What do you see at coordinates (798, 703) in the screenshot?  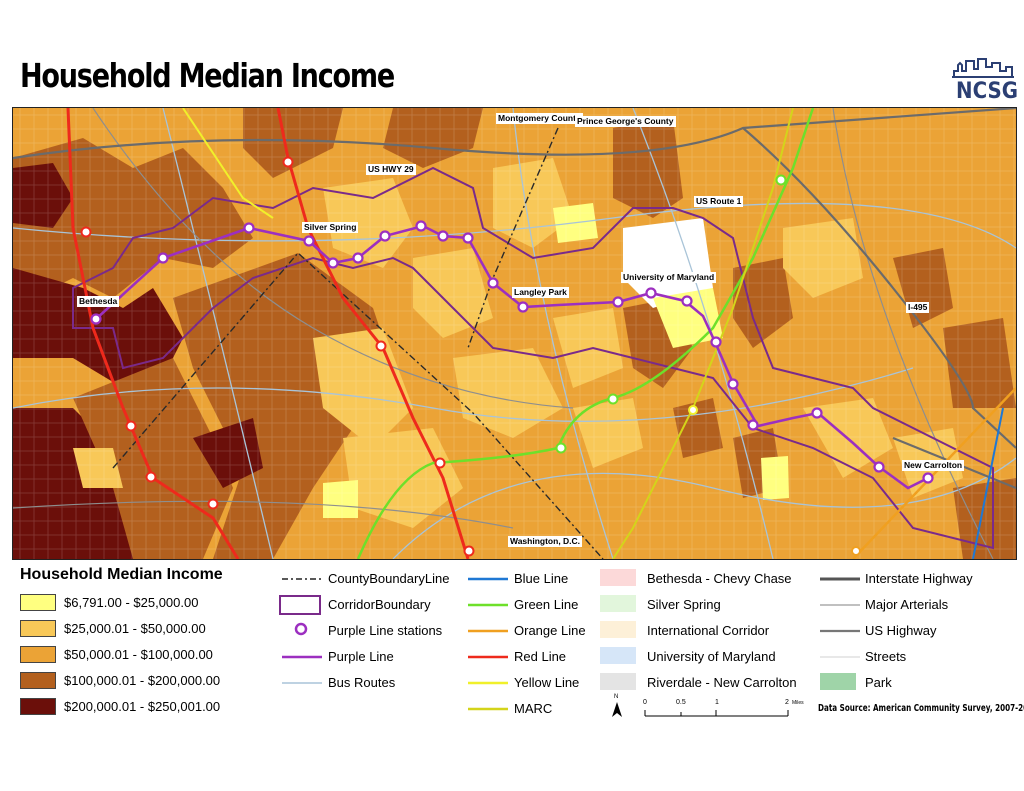 I see `scale-unit: Miles` at bounding box center [798, 703].